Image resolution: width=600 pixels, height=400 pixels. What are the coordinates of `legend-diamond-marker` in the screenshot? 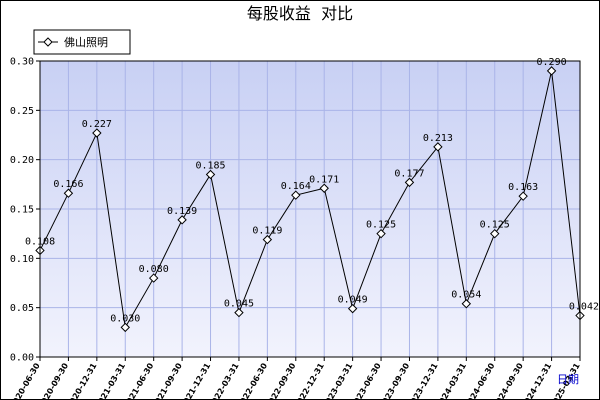 It's located at (48, 42).